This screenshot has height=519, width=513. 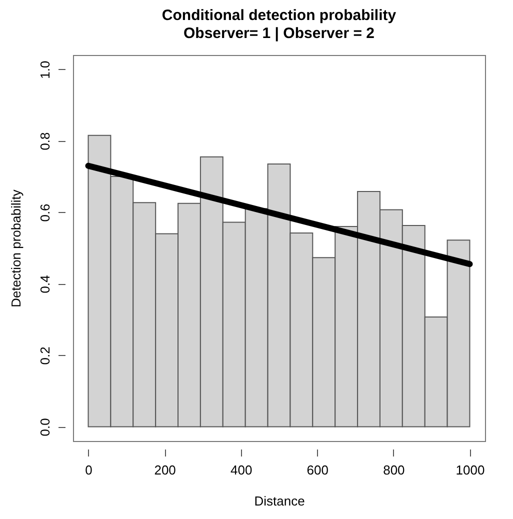 I want to click on y-tick-label: 0.6, so click(x=45, y=213).